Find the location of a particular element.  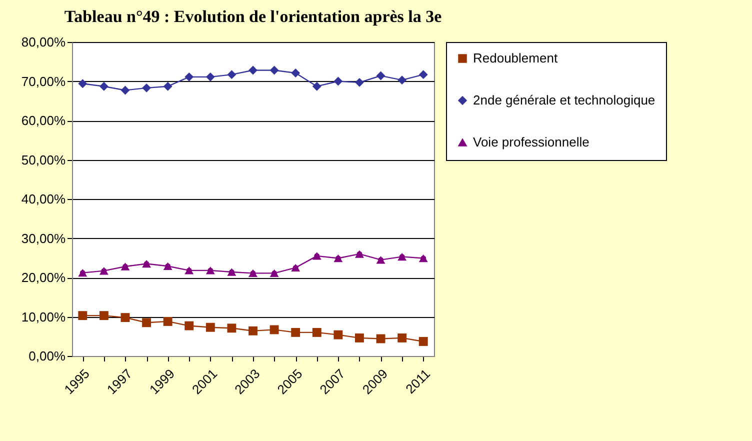

y-tick-label: 60,00% is located at coordinates (43, 120).